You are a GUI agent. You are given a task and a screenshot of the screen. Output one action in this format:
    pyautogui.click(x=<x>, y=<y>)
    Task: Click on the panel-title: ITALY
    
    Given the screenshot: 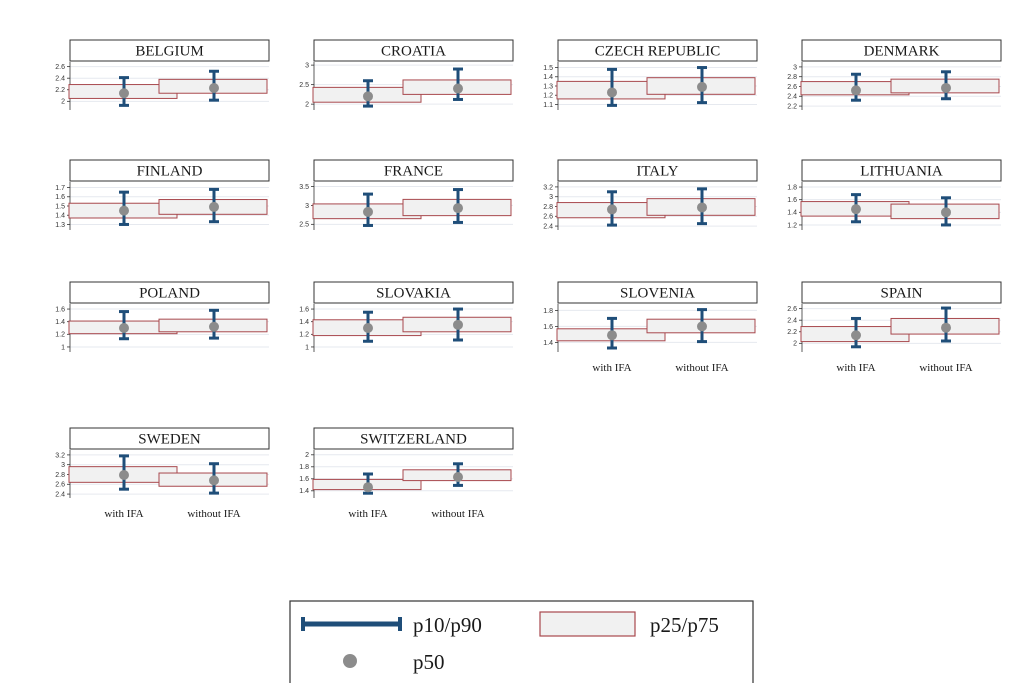 What is the action you would take?
    pyautogui.click(x=657, y=172)
    